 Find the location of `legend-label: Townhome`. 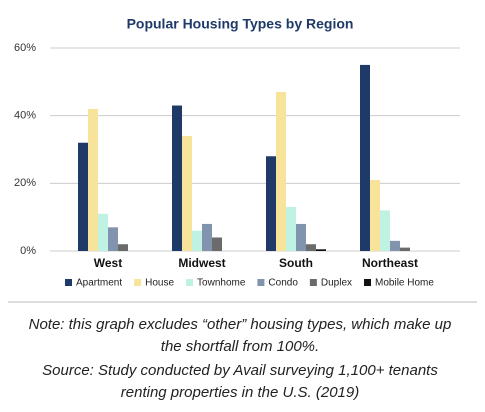

legend-label: Townhome is located at coordinates (221, 283).